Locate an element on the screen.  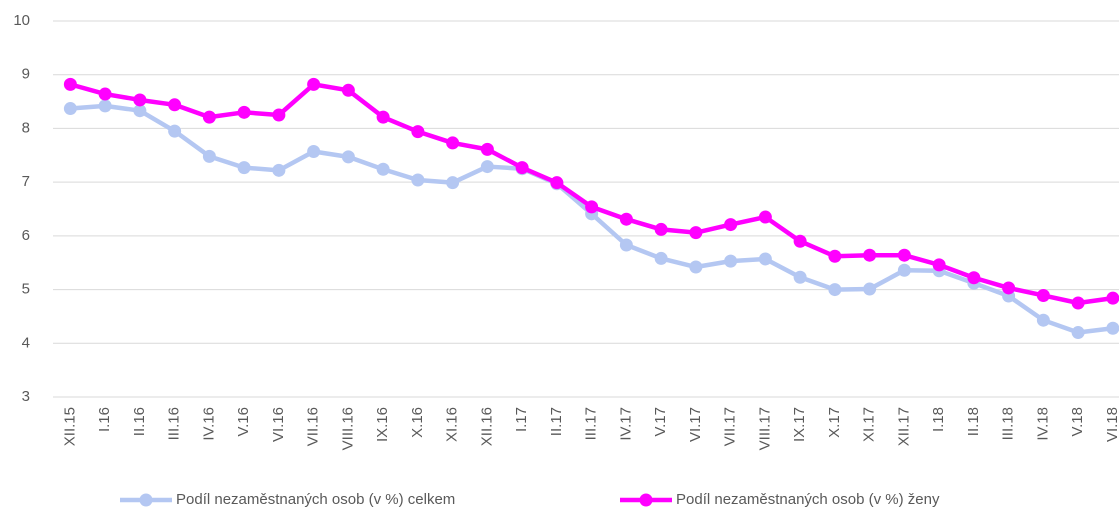
x-tick-label: IX.16 is located at coordinates (382, 424).